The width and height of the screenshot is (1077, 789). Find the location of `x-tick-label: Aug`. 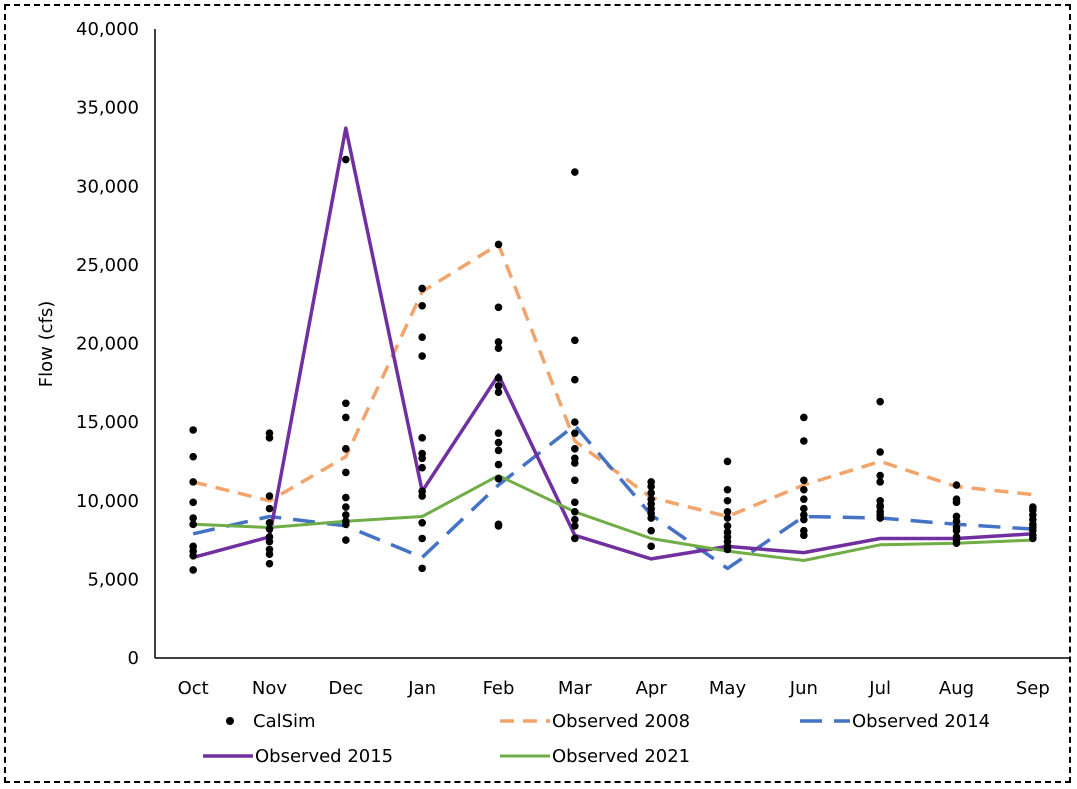

x-tick-label: Aug is located at coordinates (956, 688).